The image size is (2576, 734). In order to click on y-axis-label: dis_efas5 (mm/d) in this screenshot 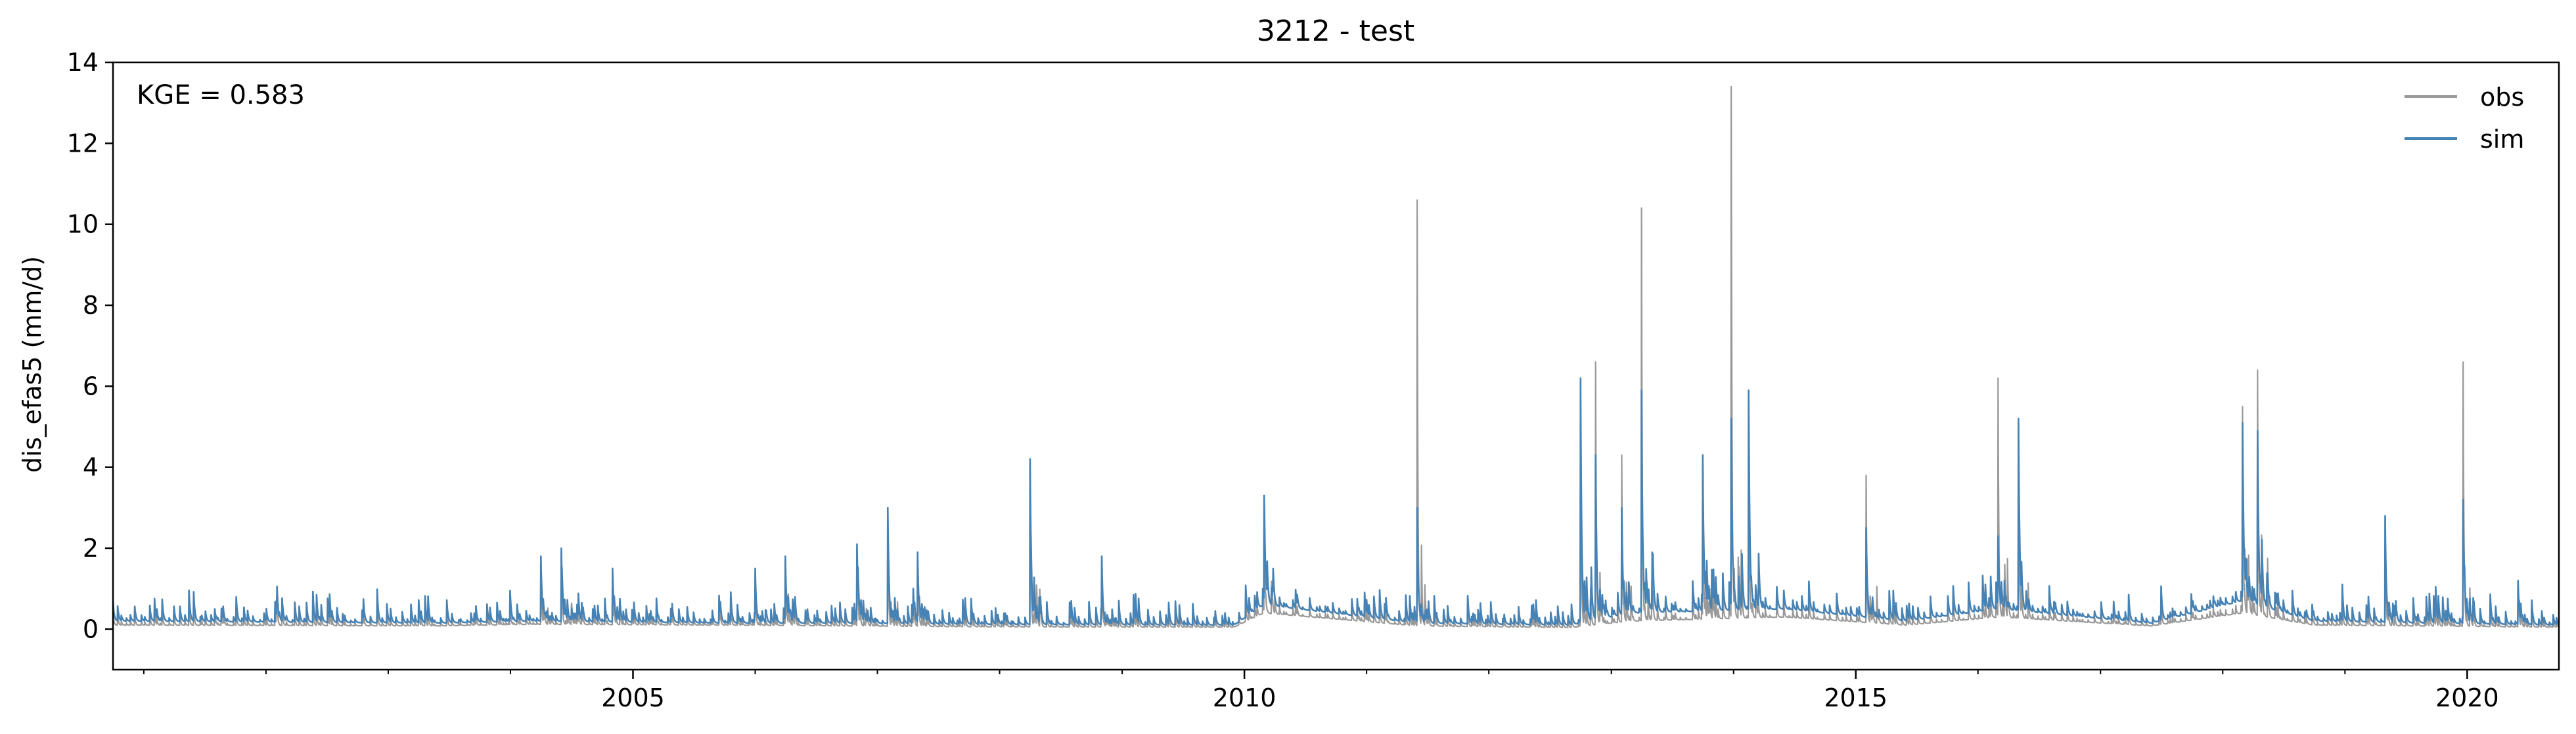, I will do `click(32, 364)`.